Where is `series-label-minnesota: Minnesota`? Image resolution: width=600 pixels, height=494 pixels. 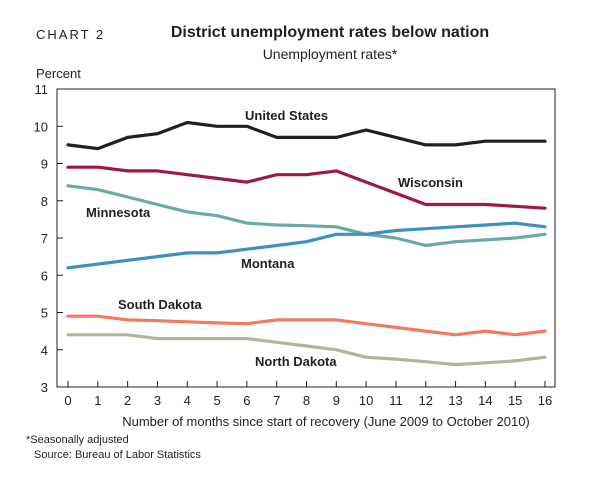
series-label-minnesota: Minnesota is located at coordinates (118, 212).